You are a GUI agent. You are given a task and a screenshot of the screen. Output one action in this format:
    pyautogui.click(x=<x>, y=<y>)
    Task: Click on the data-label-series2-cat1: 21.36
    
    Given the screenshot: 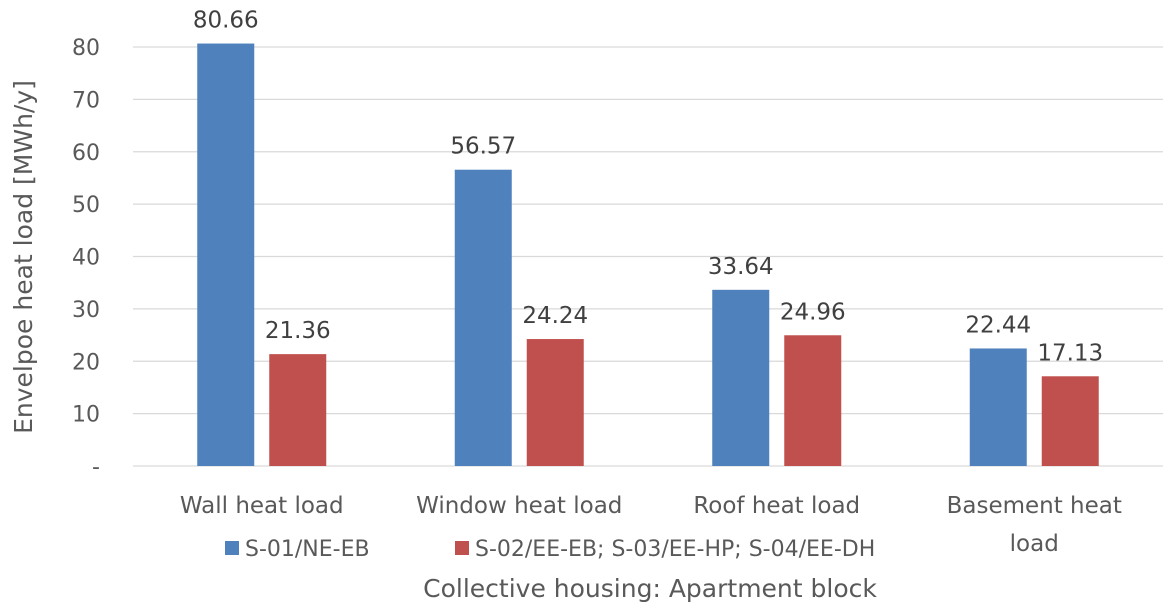 What is the action you would take?
    pyautogui.click(x=298, y=331)
    